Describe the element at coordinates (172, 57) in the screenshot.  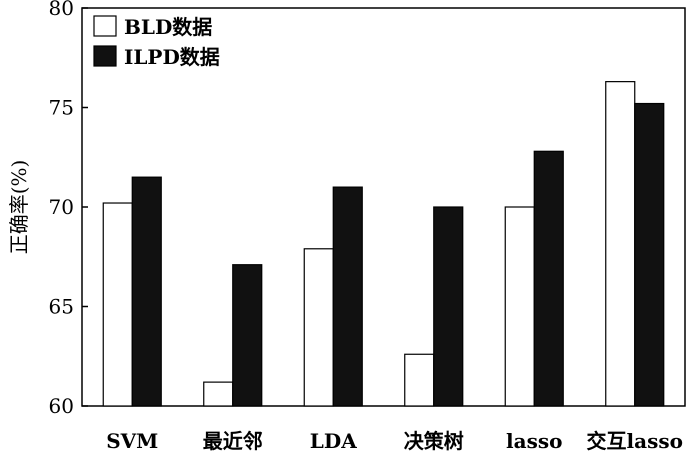
I see `legend-label-ilpd: ILPD数据` at that location.